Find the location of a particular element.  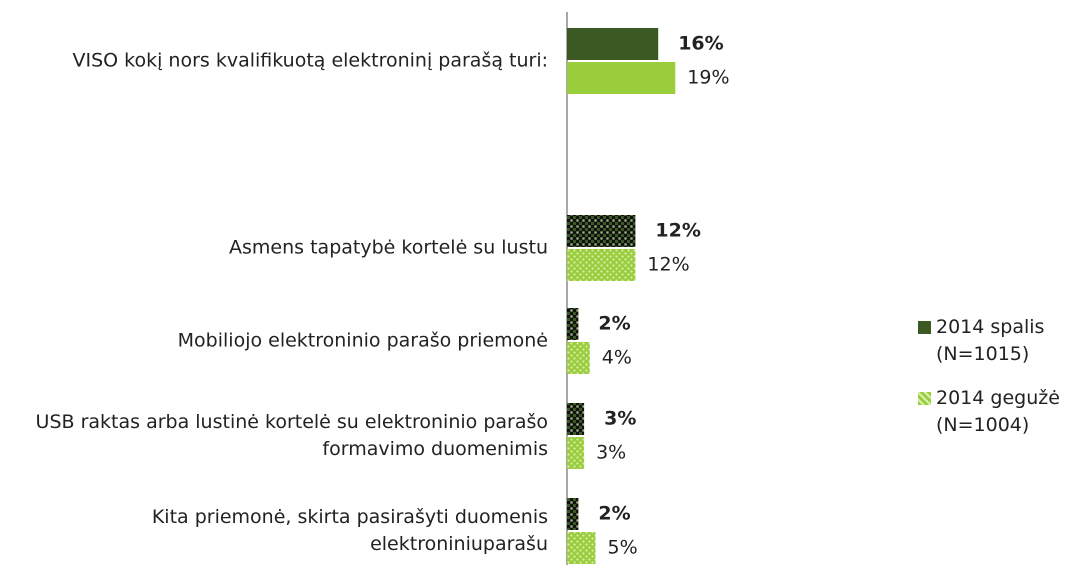

legend-label: 2014 gegužė (N=1004) is located at coordinates (998, 411).